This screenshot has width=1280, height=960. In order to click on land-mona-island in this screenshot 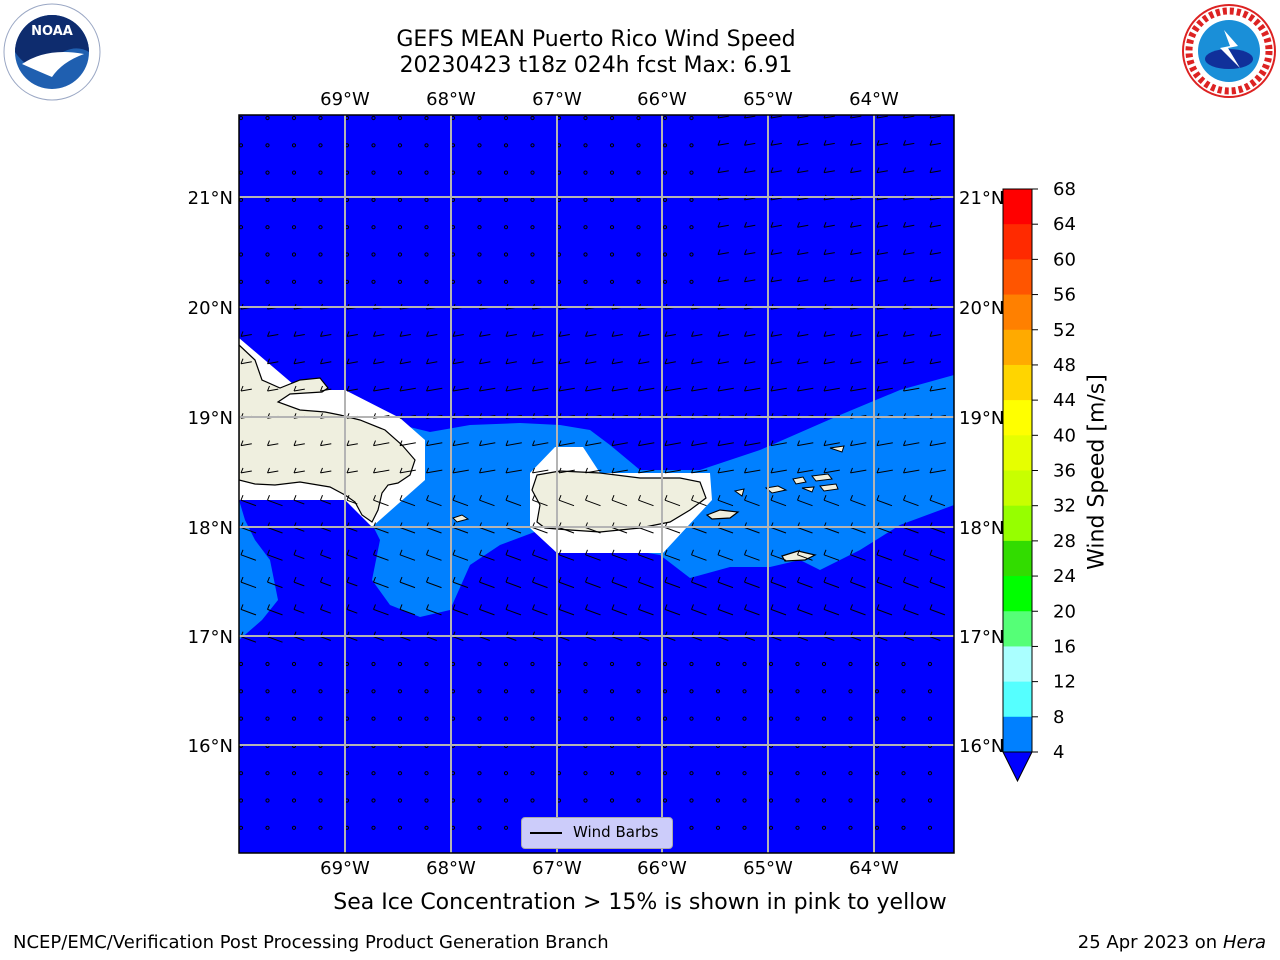, I will do `click(461, 518)`.